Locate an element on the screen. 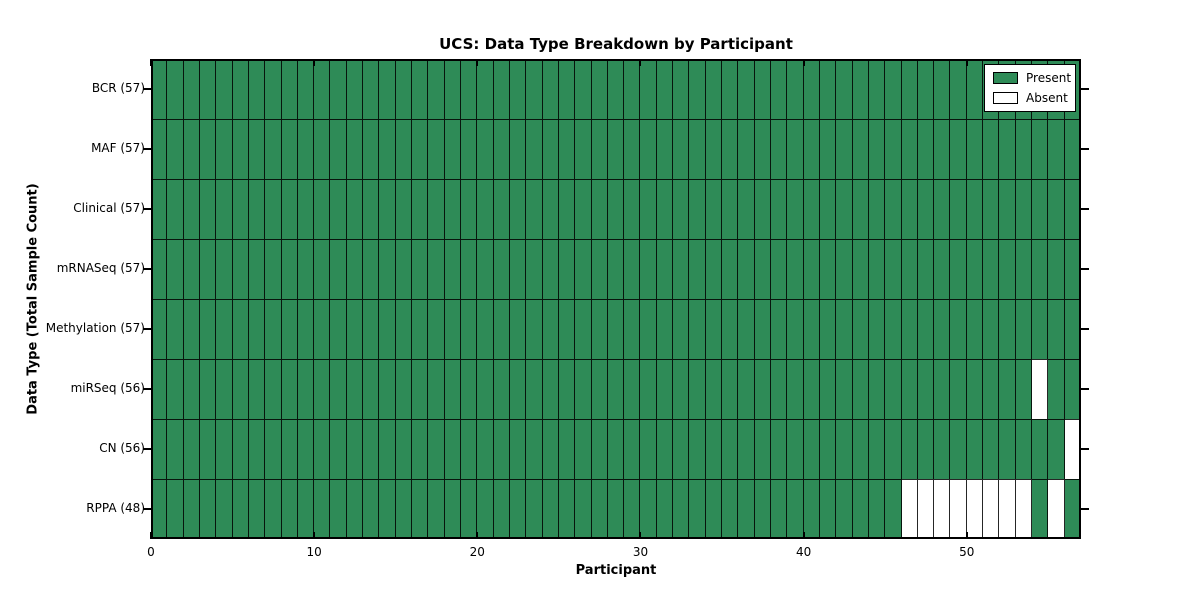 This screenshot has height=600, width=1200. y-tick-label: mRNASeq (57) is located at coordinates (100, 268).